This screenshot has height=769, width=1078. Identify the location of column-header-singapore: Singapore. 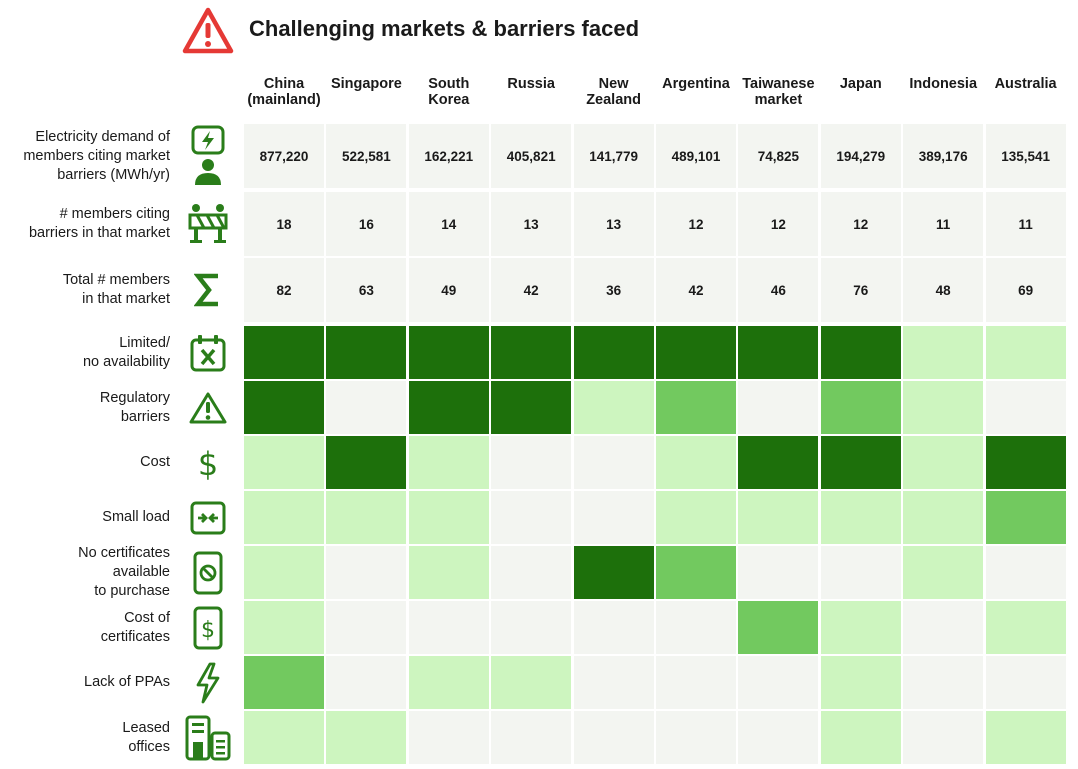
(366, 84).